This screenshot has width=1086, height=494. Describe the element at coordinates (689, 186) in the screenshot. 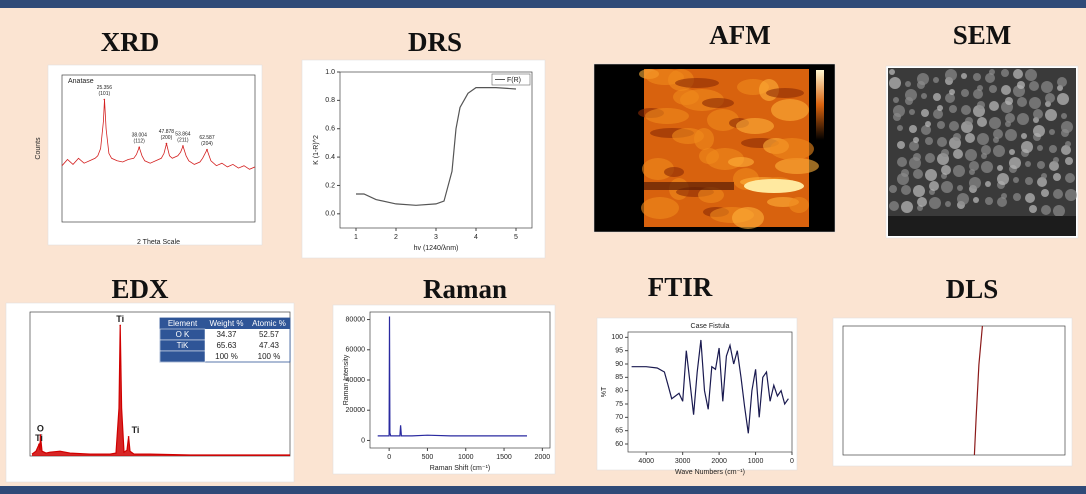

I see `afm-dark-band` at that location.